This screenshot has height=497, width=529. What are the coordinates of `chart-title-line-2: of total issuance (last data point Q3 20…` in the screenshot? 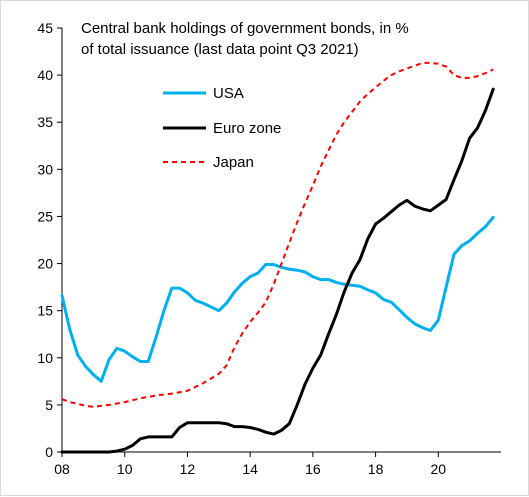 It's located at (220, 49).